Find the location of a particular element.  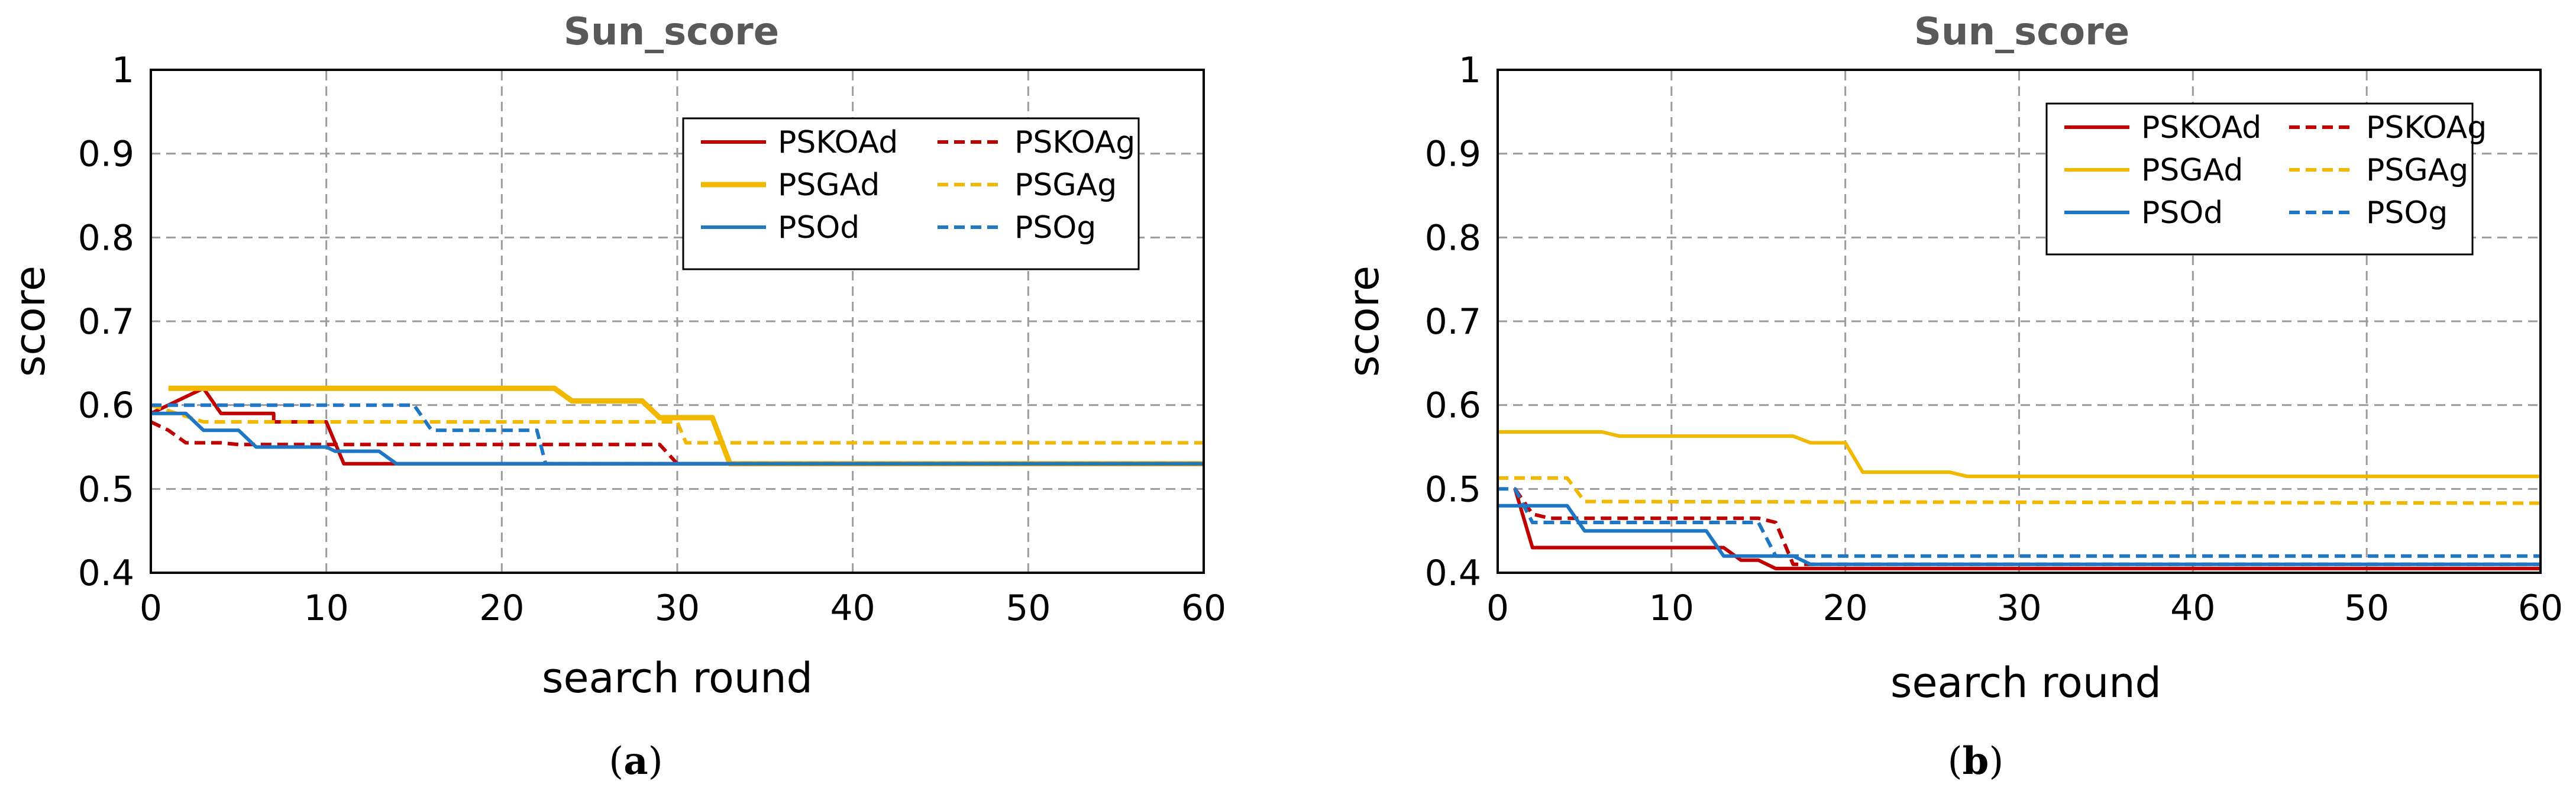

caption-letter: b is located at coordinates (1976, 761).